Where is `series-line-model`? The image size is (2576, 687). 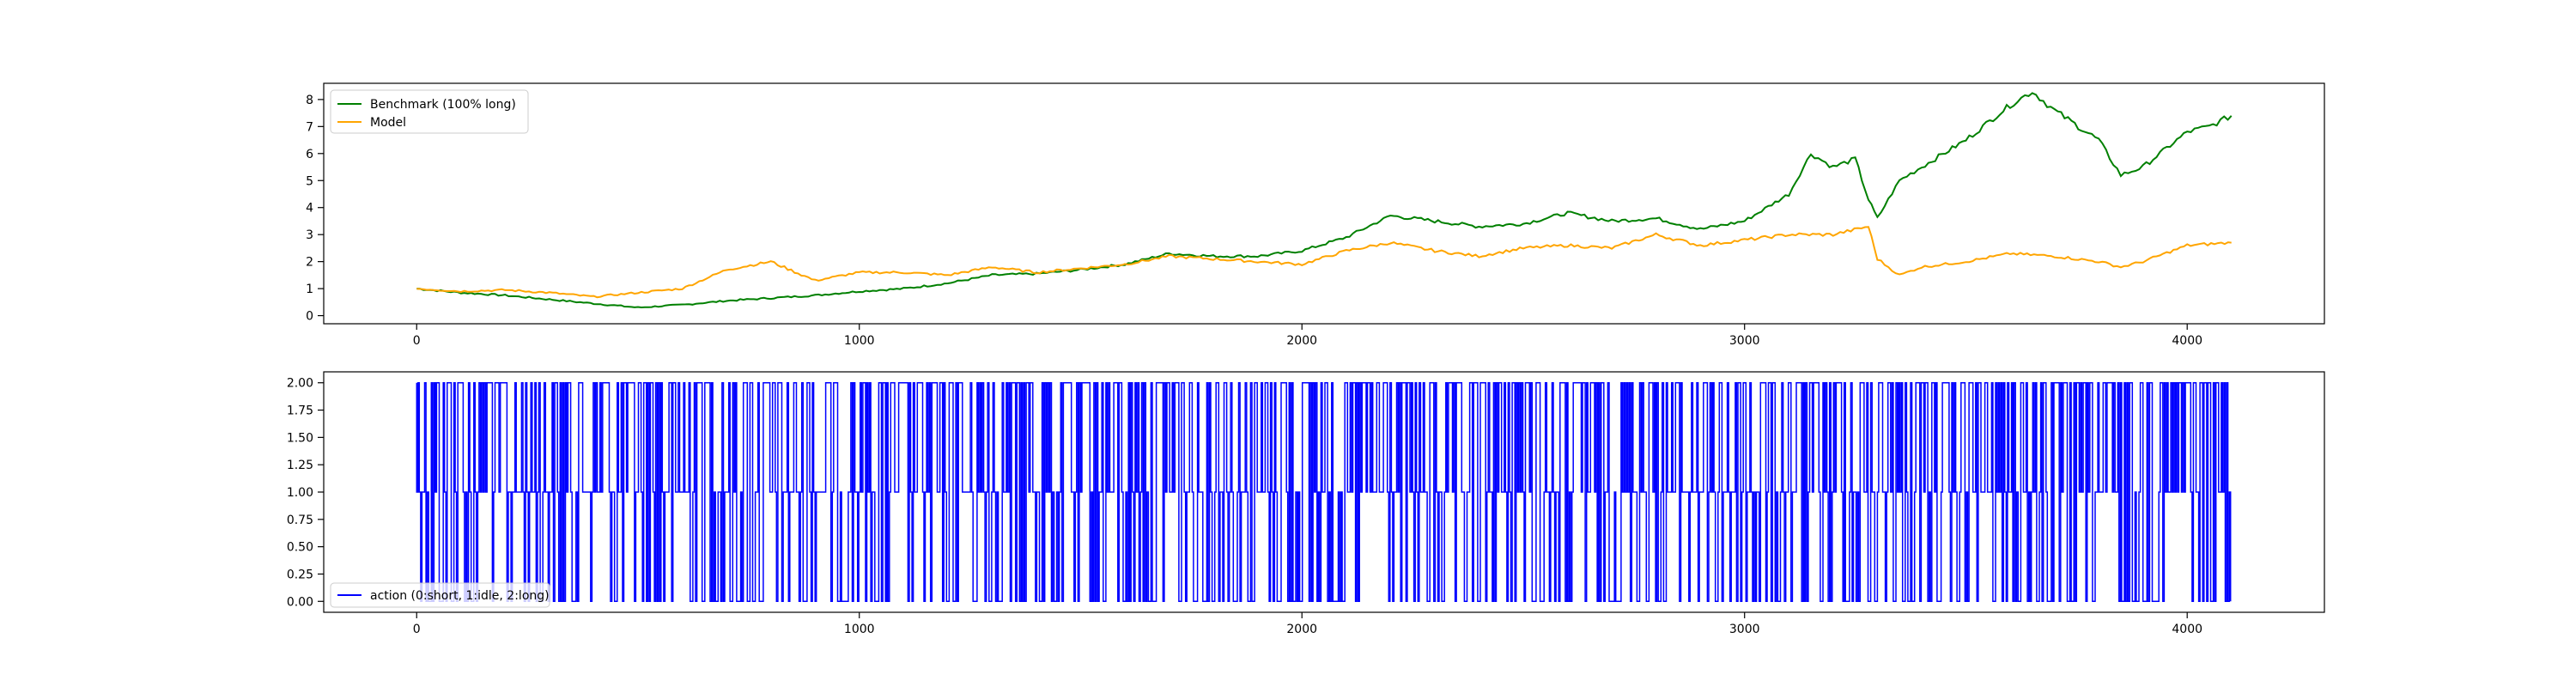 series-line-model is located at coordinates (1324, 262).